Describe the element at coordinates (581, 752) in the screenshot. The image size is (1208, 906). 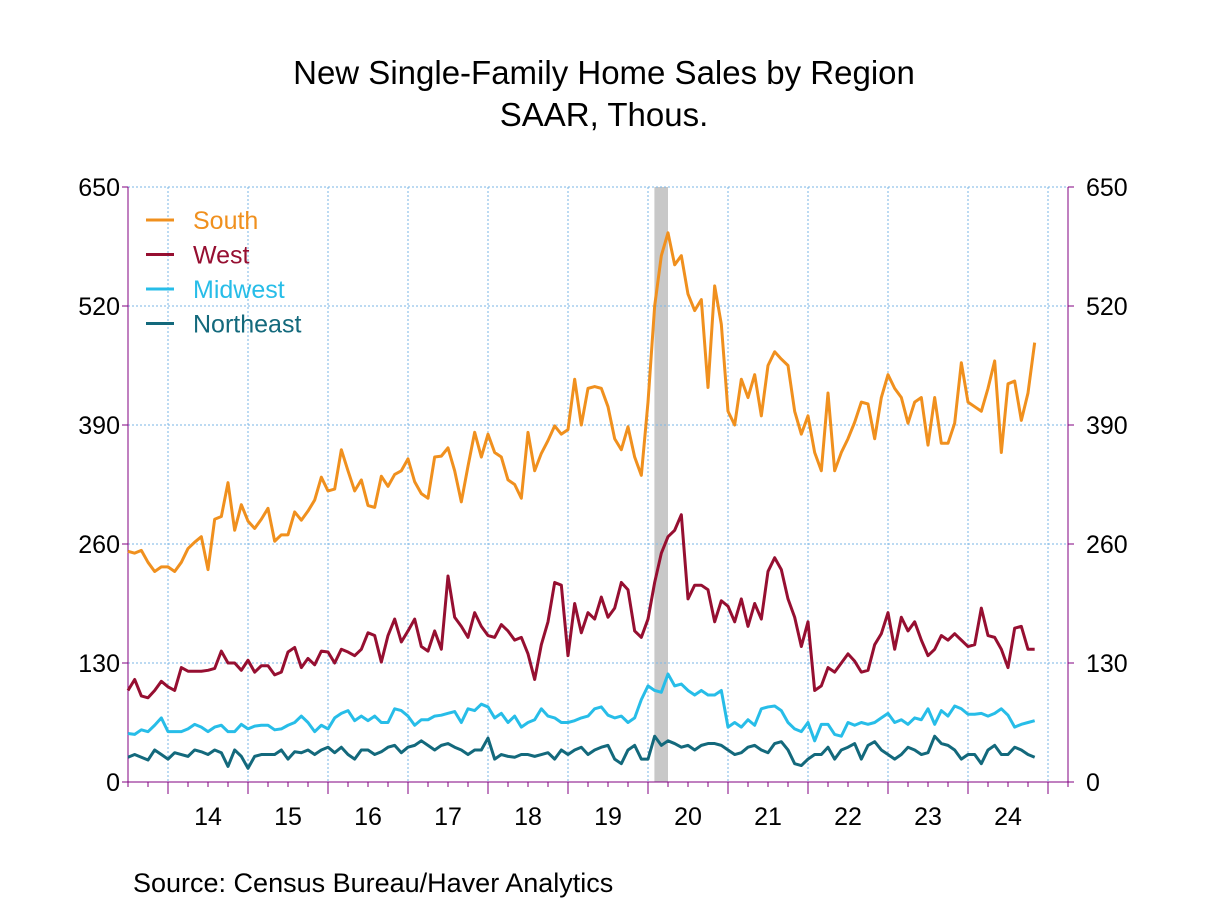
I see `series-line-northeast` at that location.